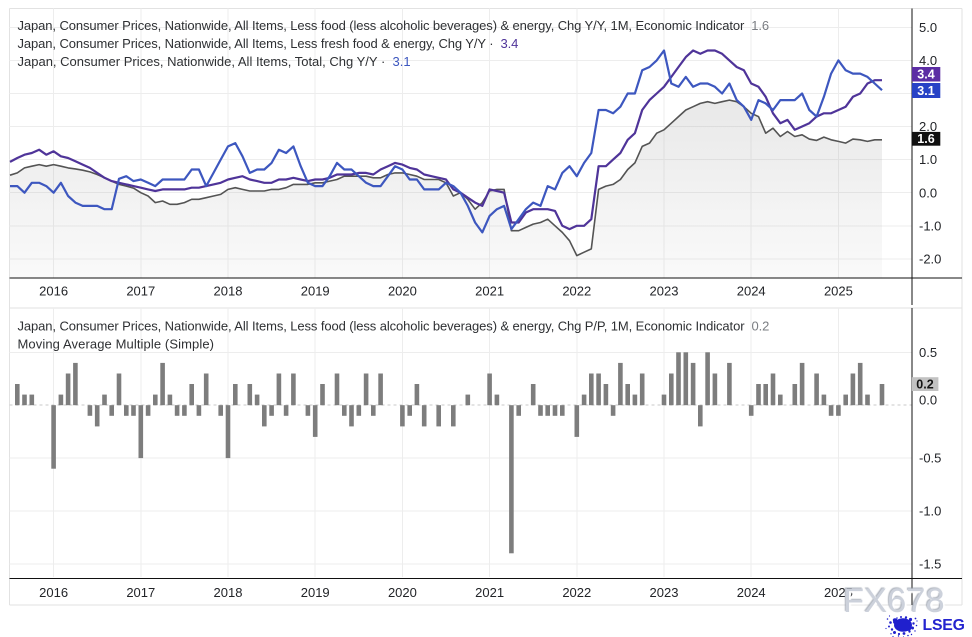  Describe the element at coordinates (928, 60) in the screenshot. I see `svg-text: 4.0` at that location.